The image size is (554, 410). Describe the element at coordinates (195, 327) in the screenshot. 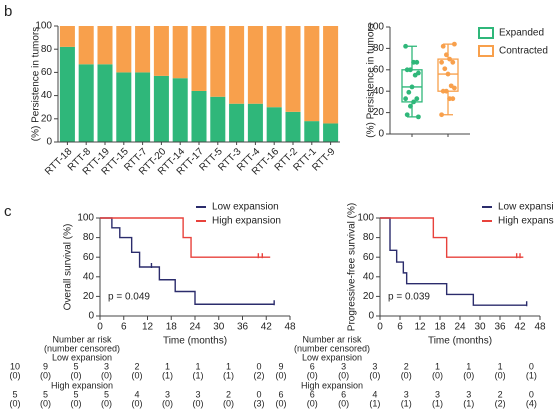

I see `x-tick-label: 24` at that location.